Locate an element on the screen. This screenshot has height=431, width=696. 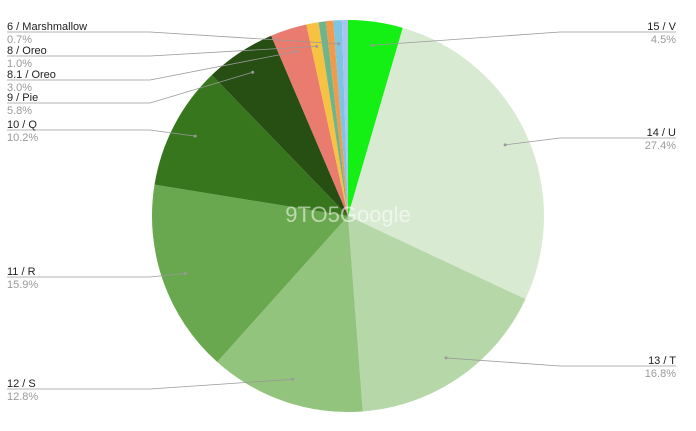
watermark: 9TO5Google is located at coordinates (348, 214).